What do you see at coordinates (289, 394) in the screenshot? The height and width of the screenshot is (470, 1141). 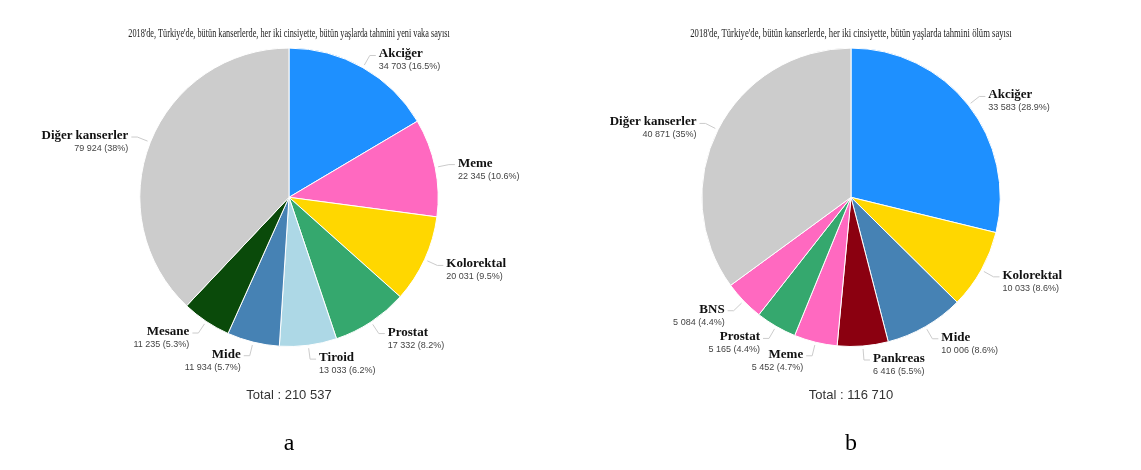 I see `text: Total : 210 537` at bounding box center [289, 394].